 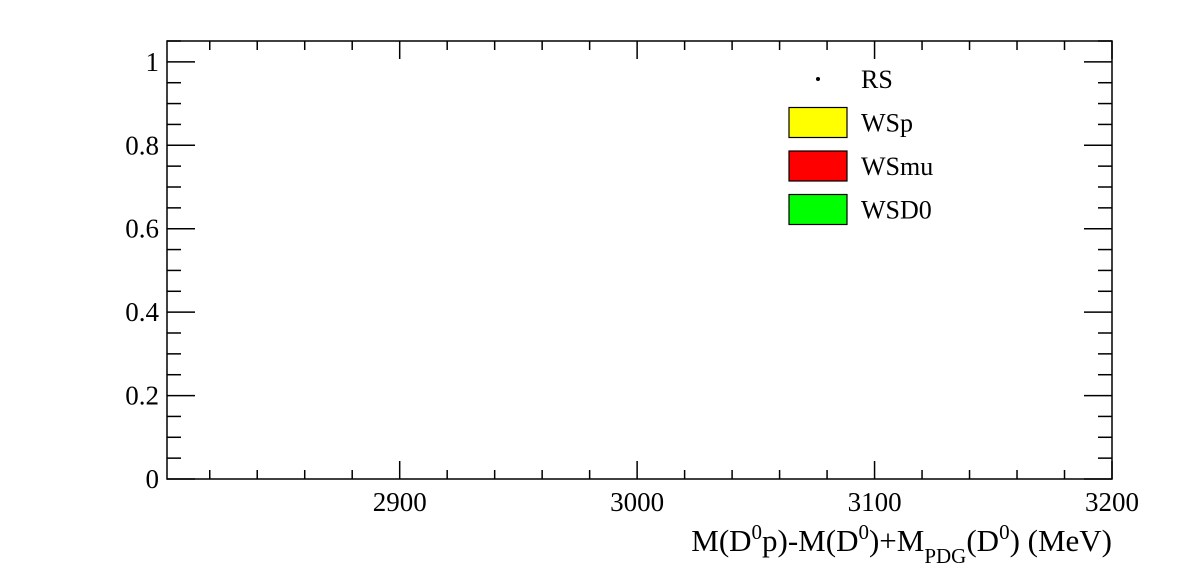 What do you see at coordinates (756, 502) in the screenshot?
I see `x-axis-tick-labels: 2900 3000 3100 3200` at bounding box center [756, 502].